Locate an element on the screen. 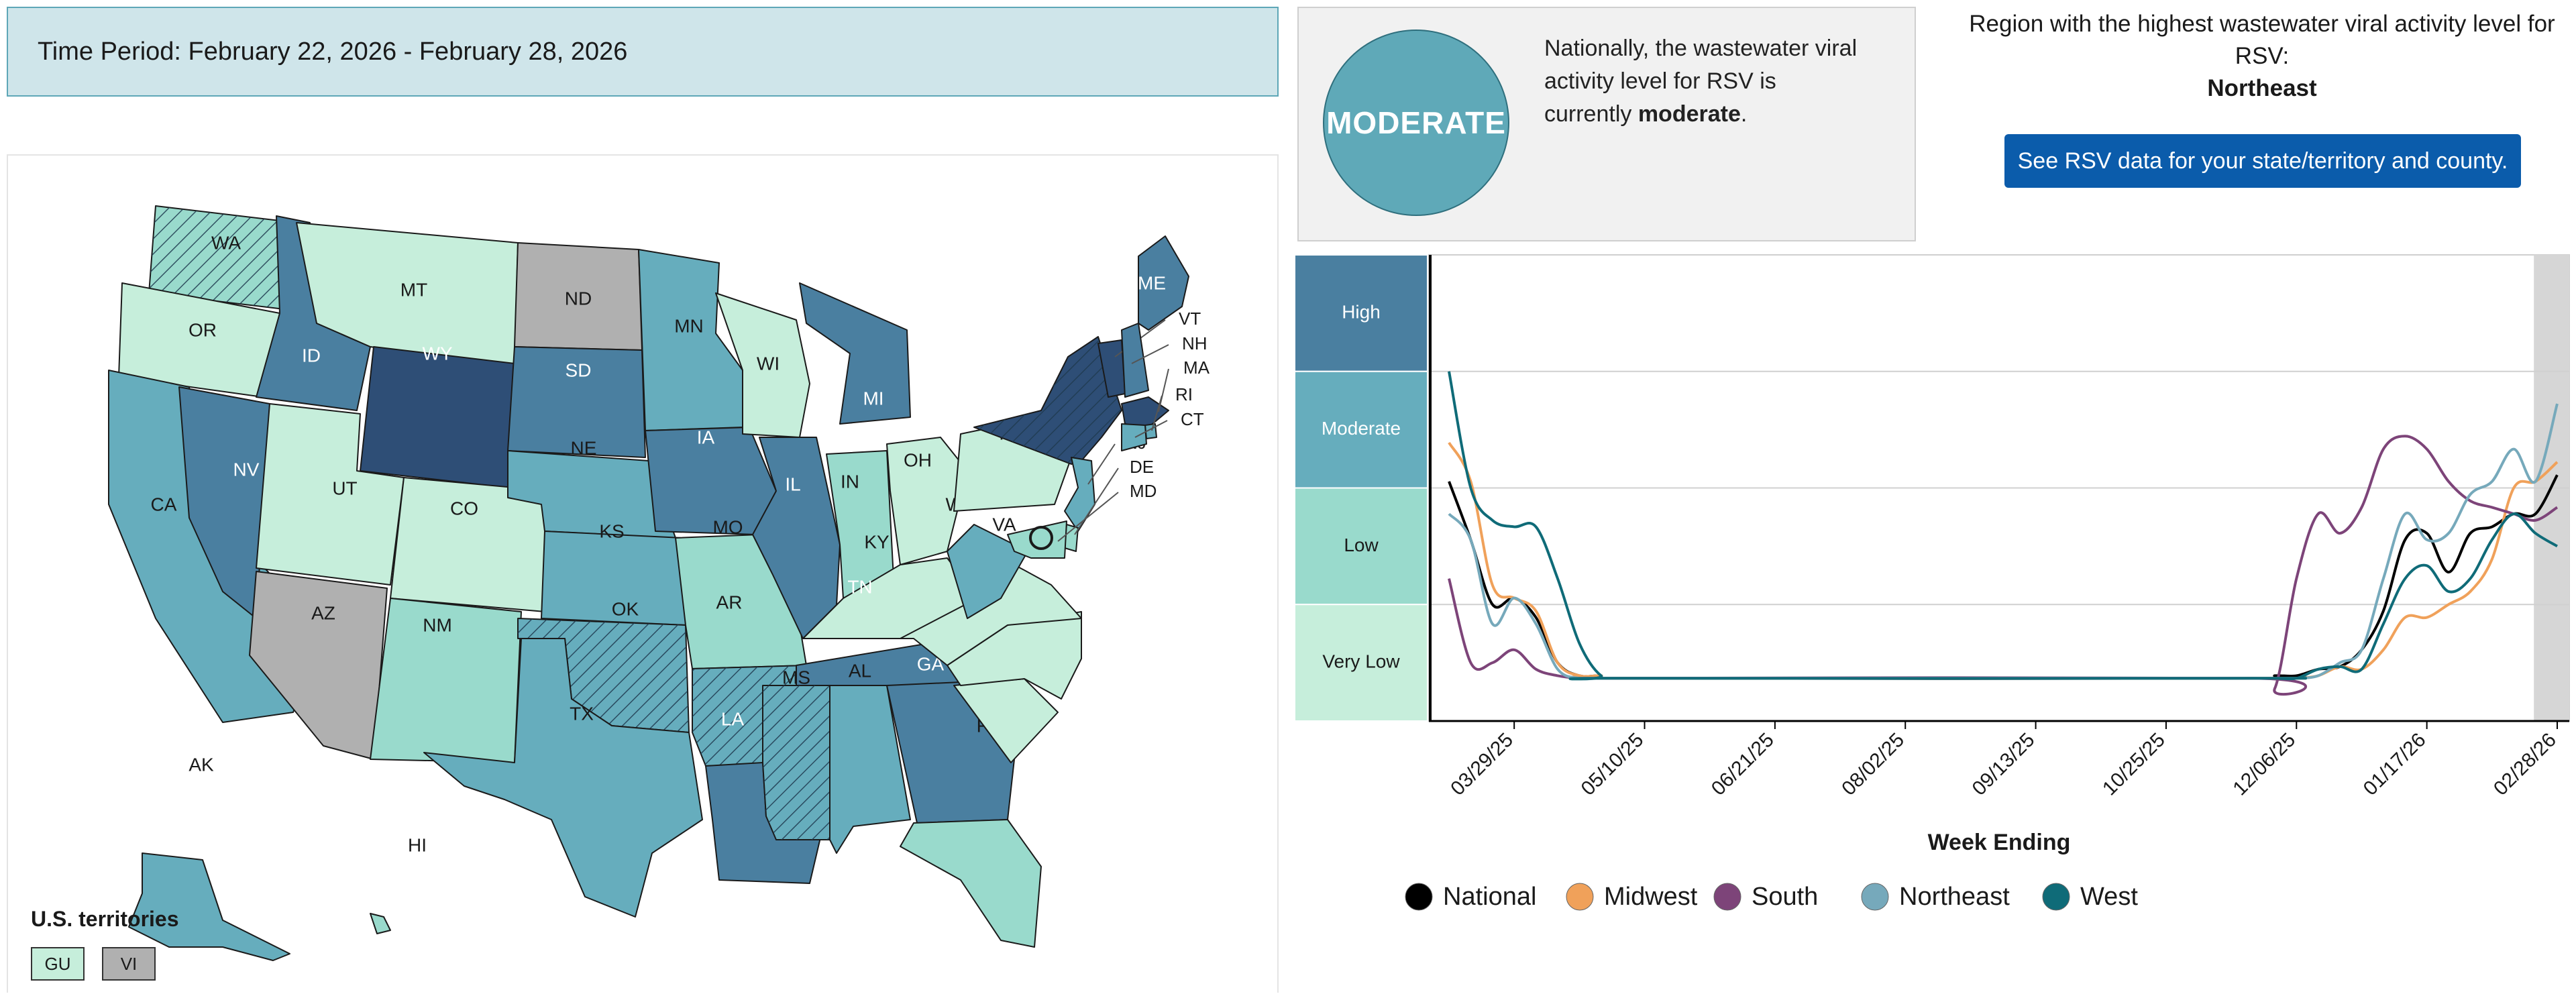  x-tick: 09/13/25 is located at coordinates (2003, 760).